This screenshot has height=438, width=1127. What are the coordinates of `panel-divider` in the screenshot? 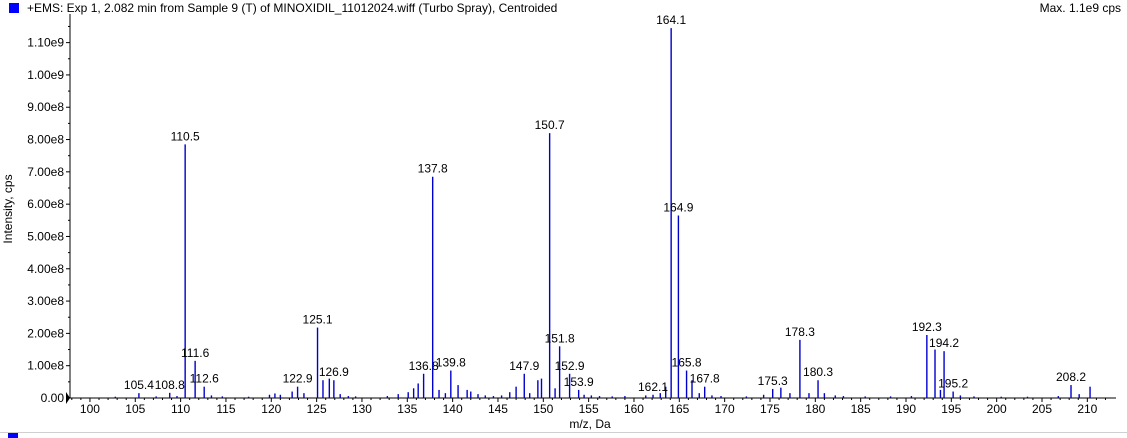 It's located at (563, 432).